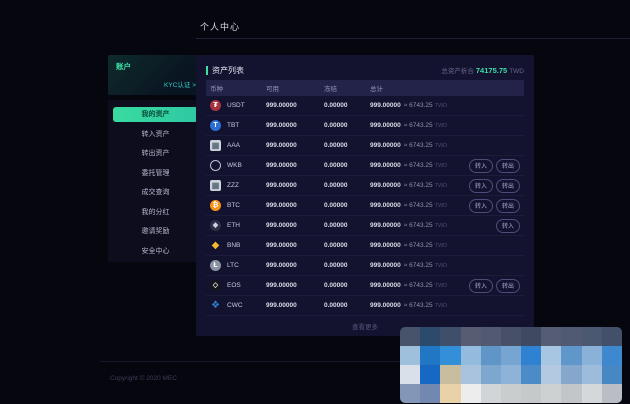 This screenshot has height=404, width=630. I want to click on coin-name: ETH, so click(233, 225).